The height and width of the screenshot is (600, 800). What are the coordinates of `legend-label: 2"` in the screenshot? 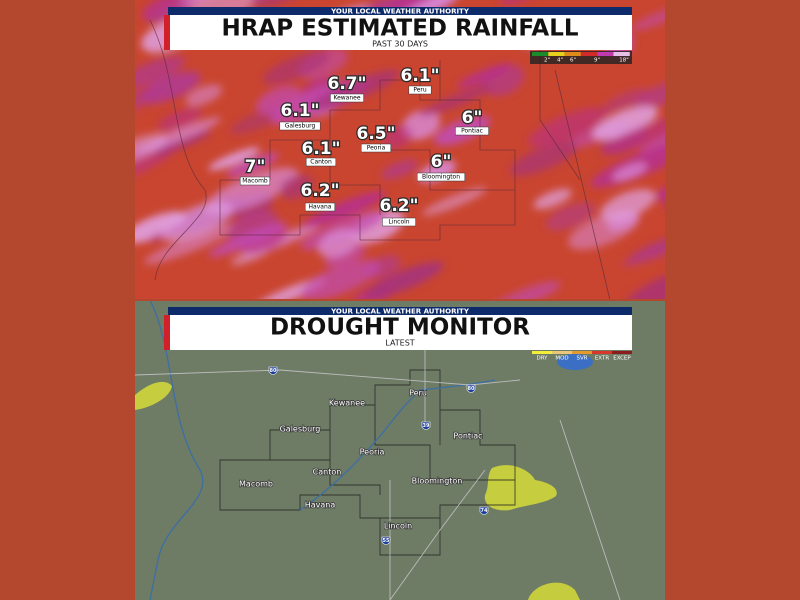 It's located at (547, 61).